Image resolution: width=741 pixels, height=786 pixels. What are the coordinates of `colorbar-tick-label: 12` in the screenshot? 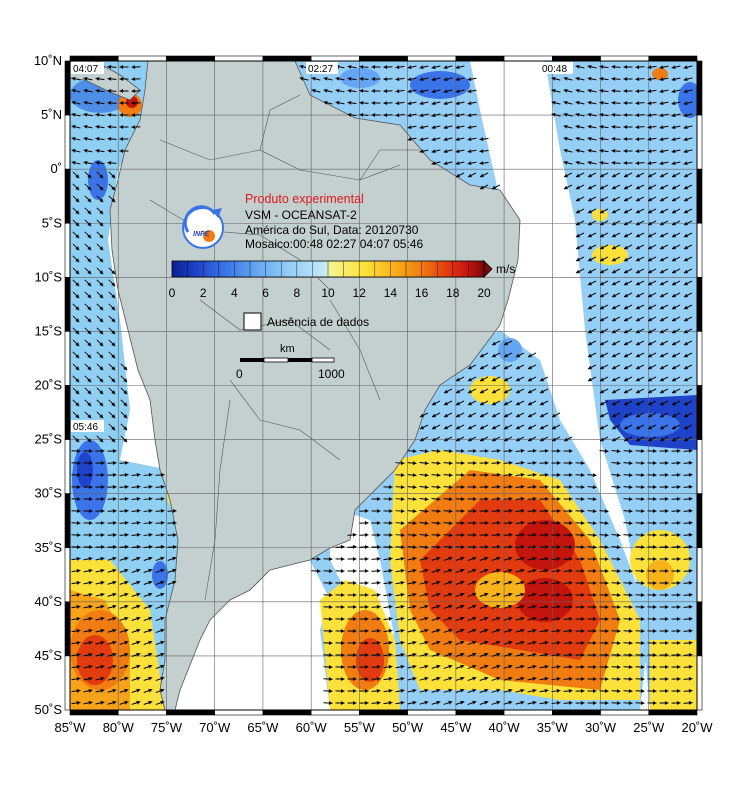 It's located at (360, 293).